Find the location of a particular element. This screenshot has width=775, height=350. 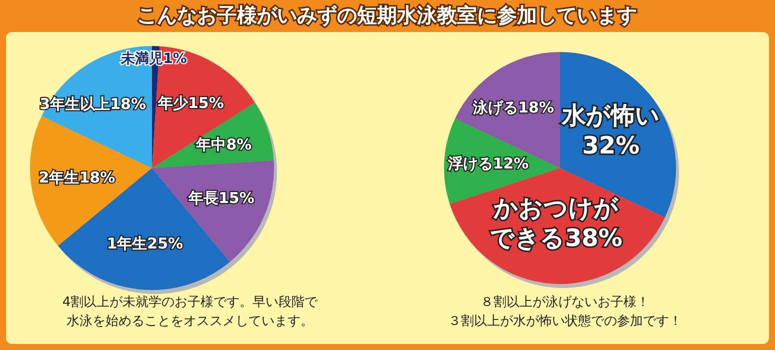

slice-label: 2年生18% is located at coordinates (77, 177).